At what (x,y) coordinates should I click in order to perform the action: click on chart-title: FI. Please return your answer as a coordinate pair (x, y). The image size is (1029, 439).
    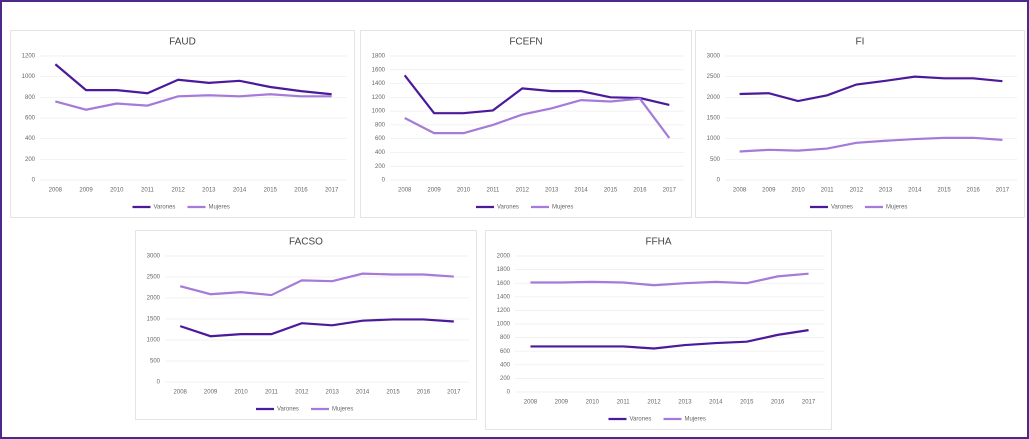
    Looking at the image, I should click on (860, 42).